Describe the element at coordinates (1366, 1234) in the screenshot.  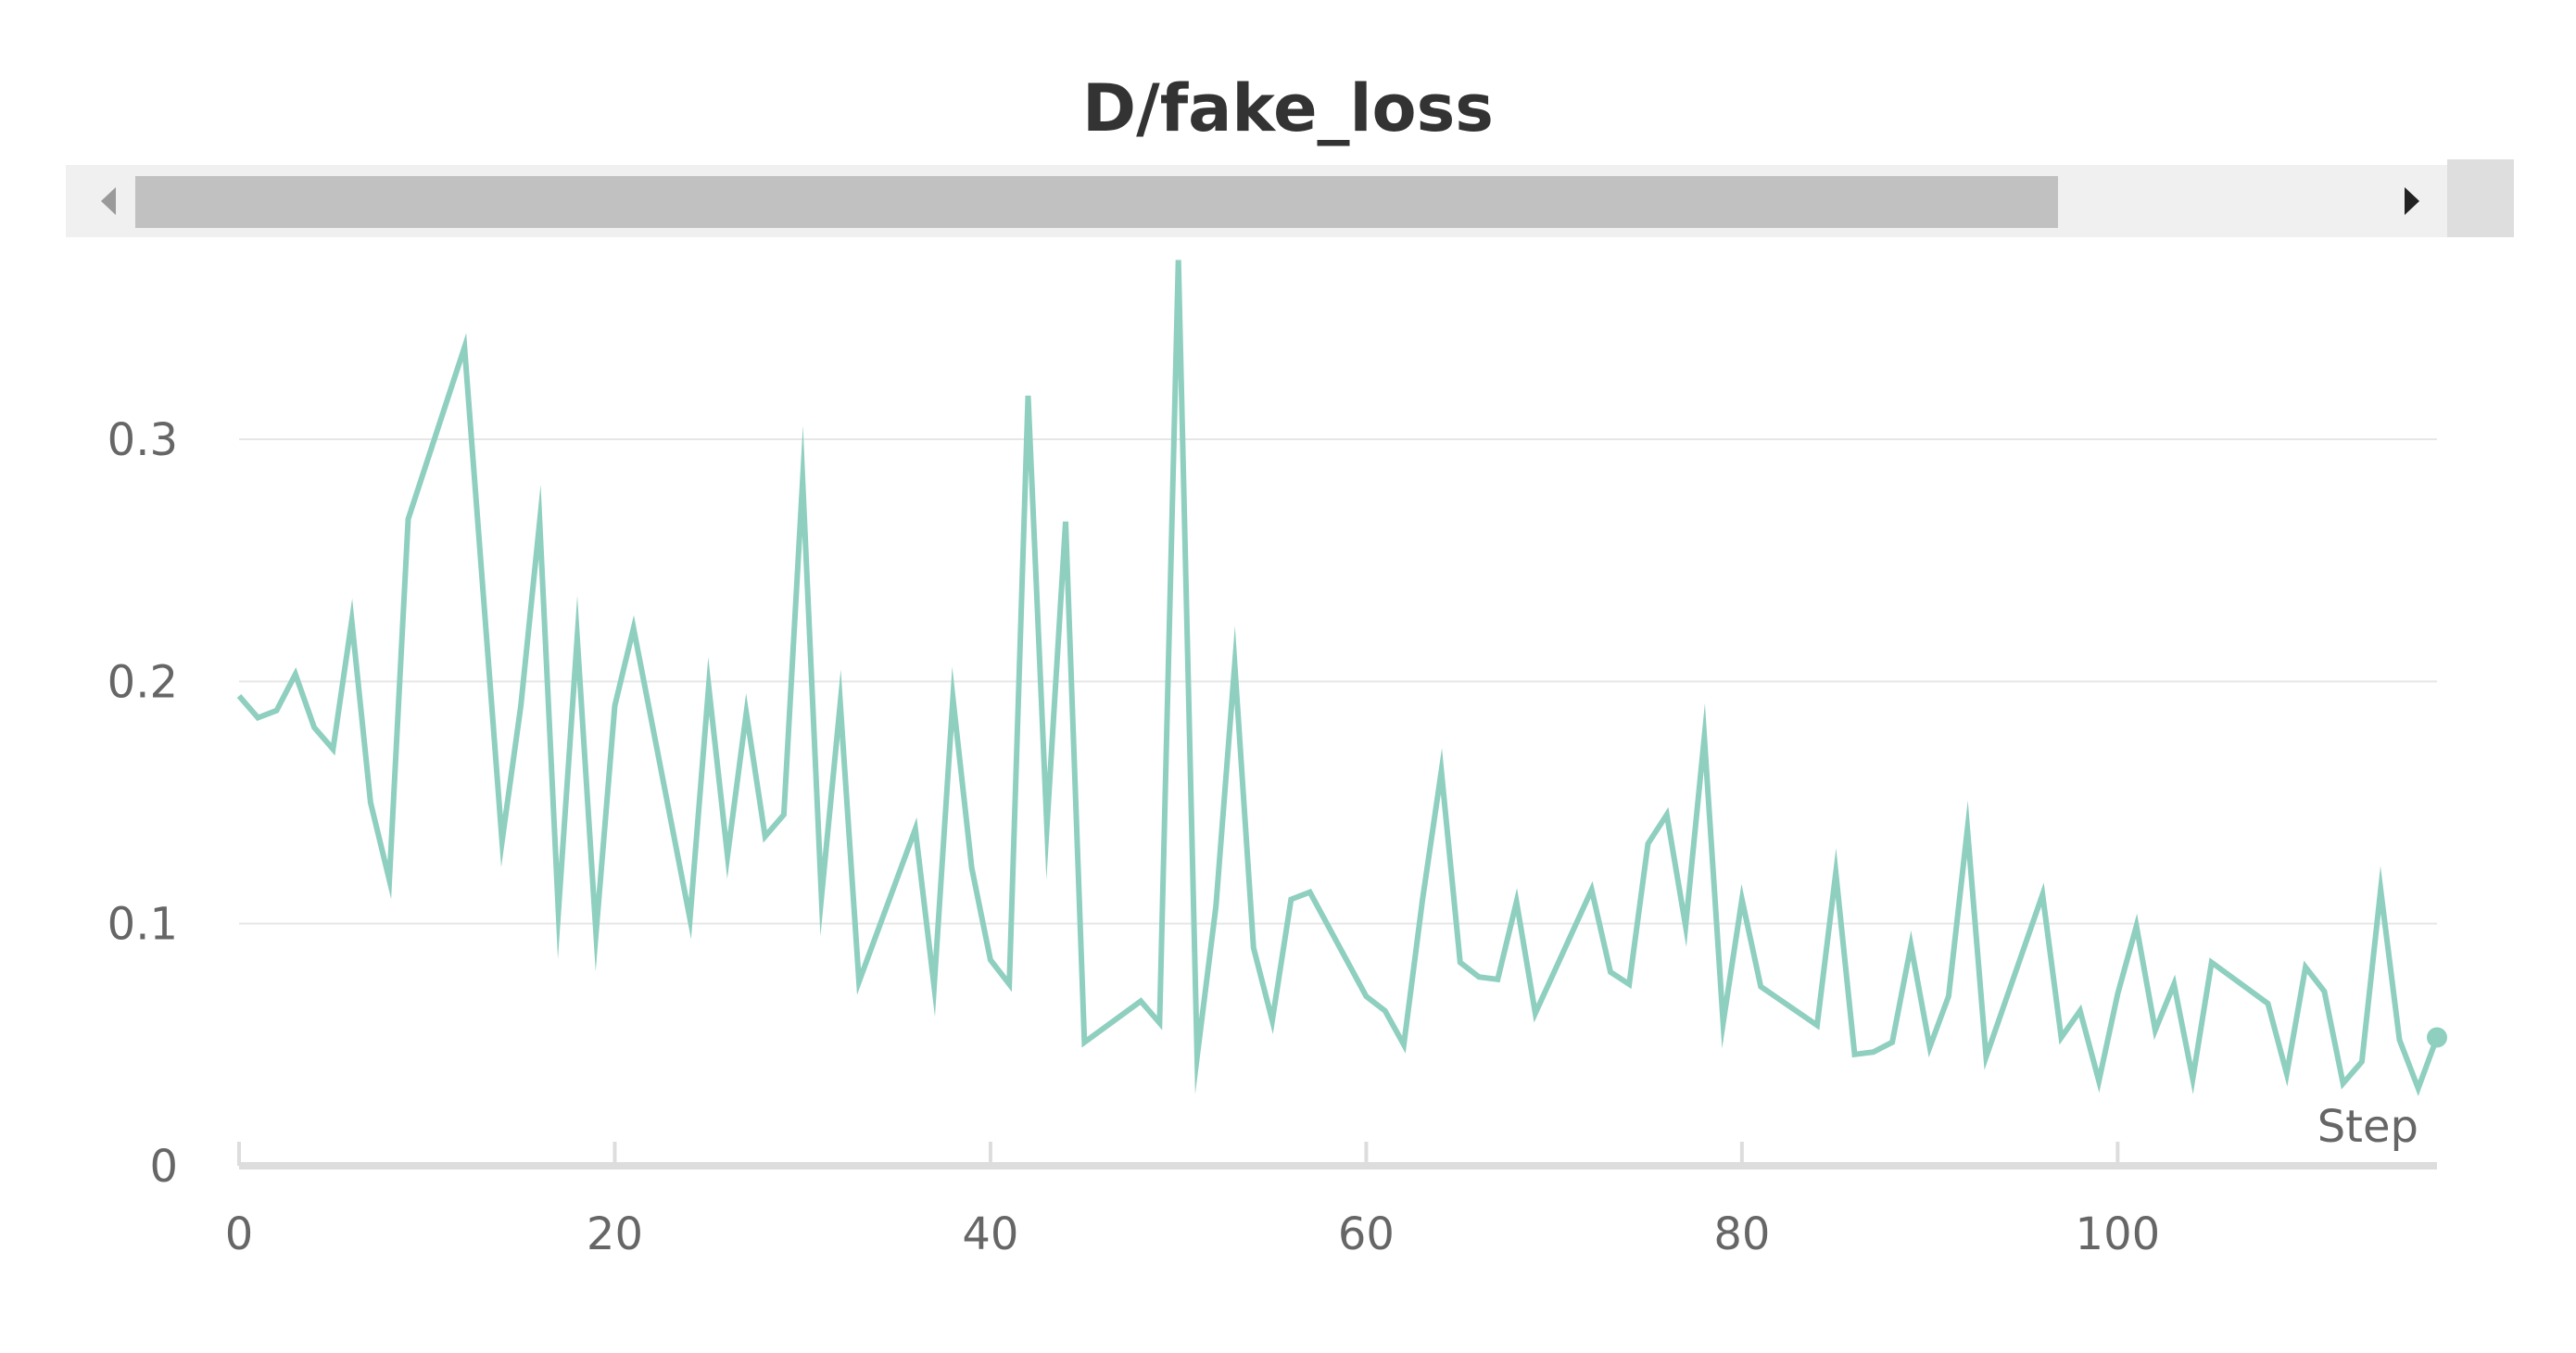
I see `x-tick-label: 60` at that location.